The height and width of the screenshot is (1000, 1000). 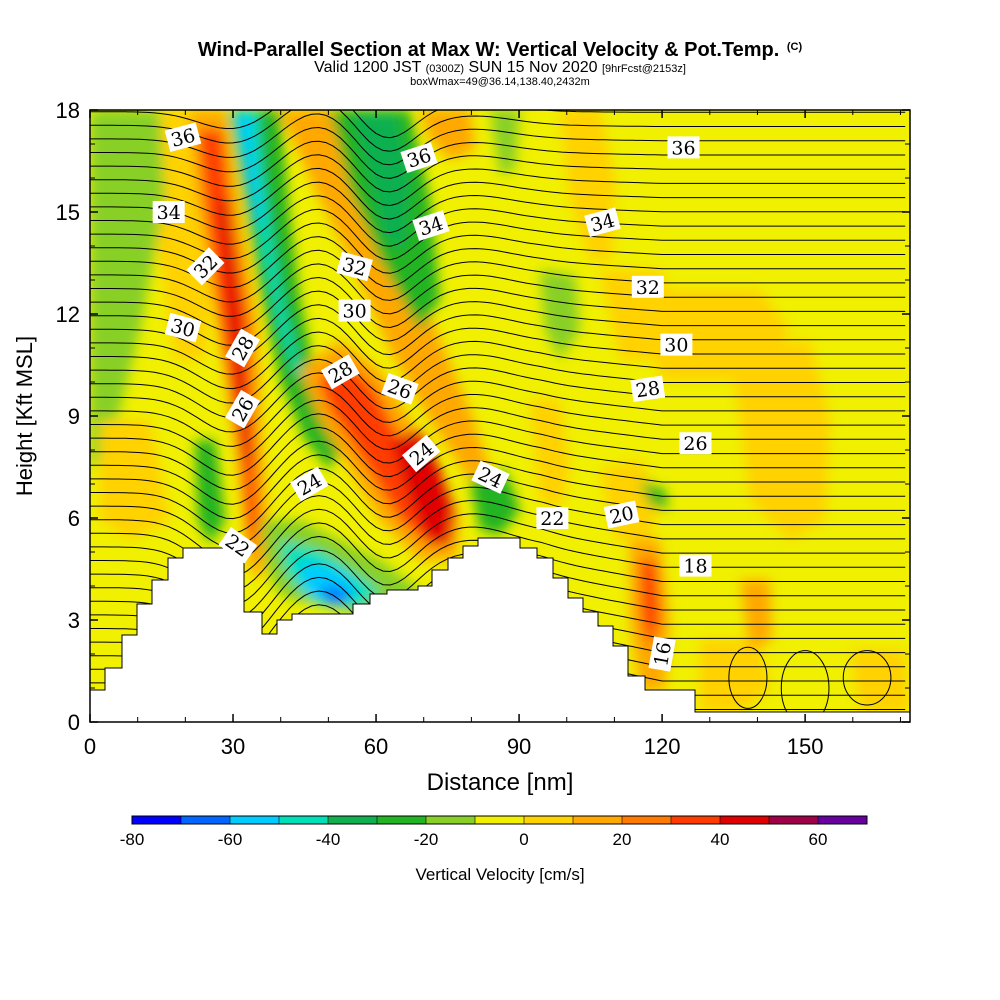 What do you see at coordinates (500, 782) in the screenshot?
I see `x-axis-label: Distance [nm]` at bounding box center [500, 782].